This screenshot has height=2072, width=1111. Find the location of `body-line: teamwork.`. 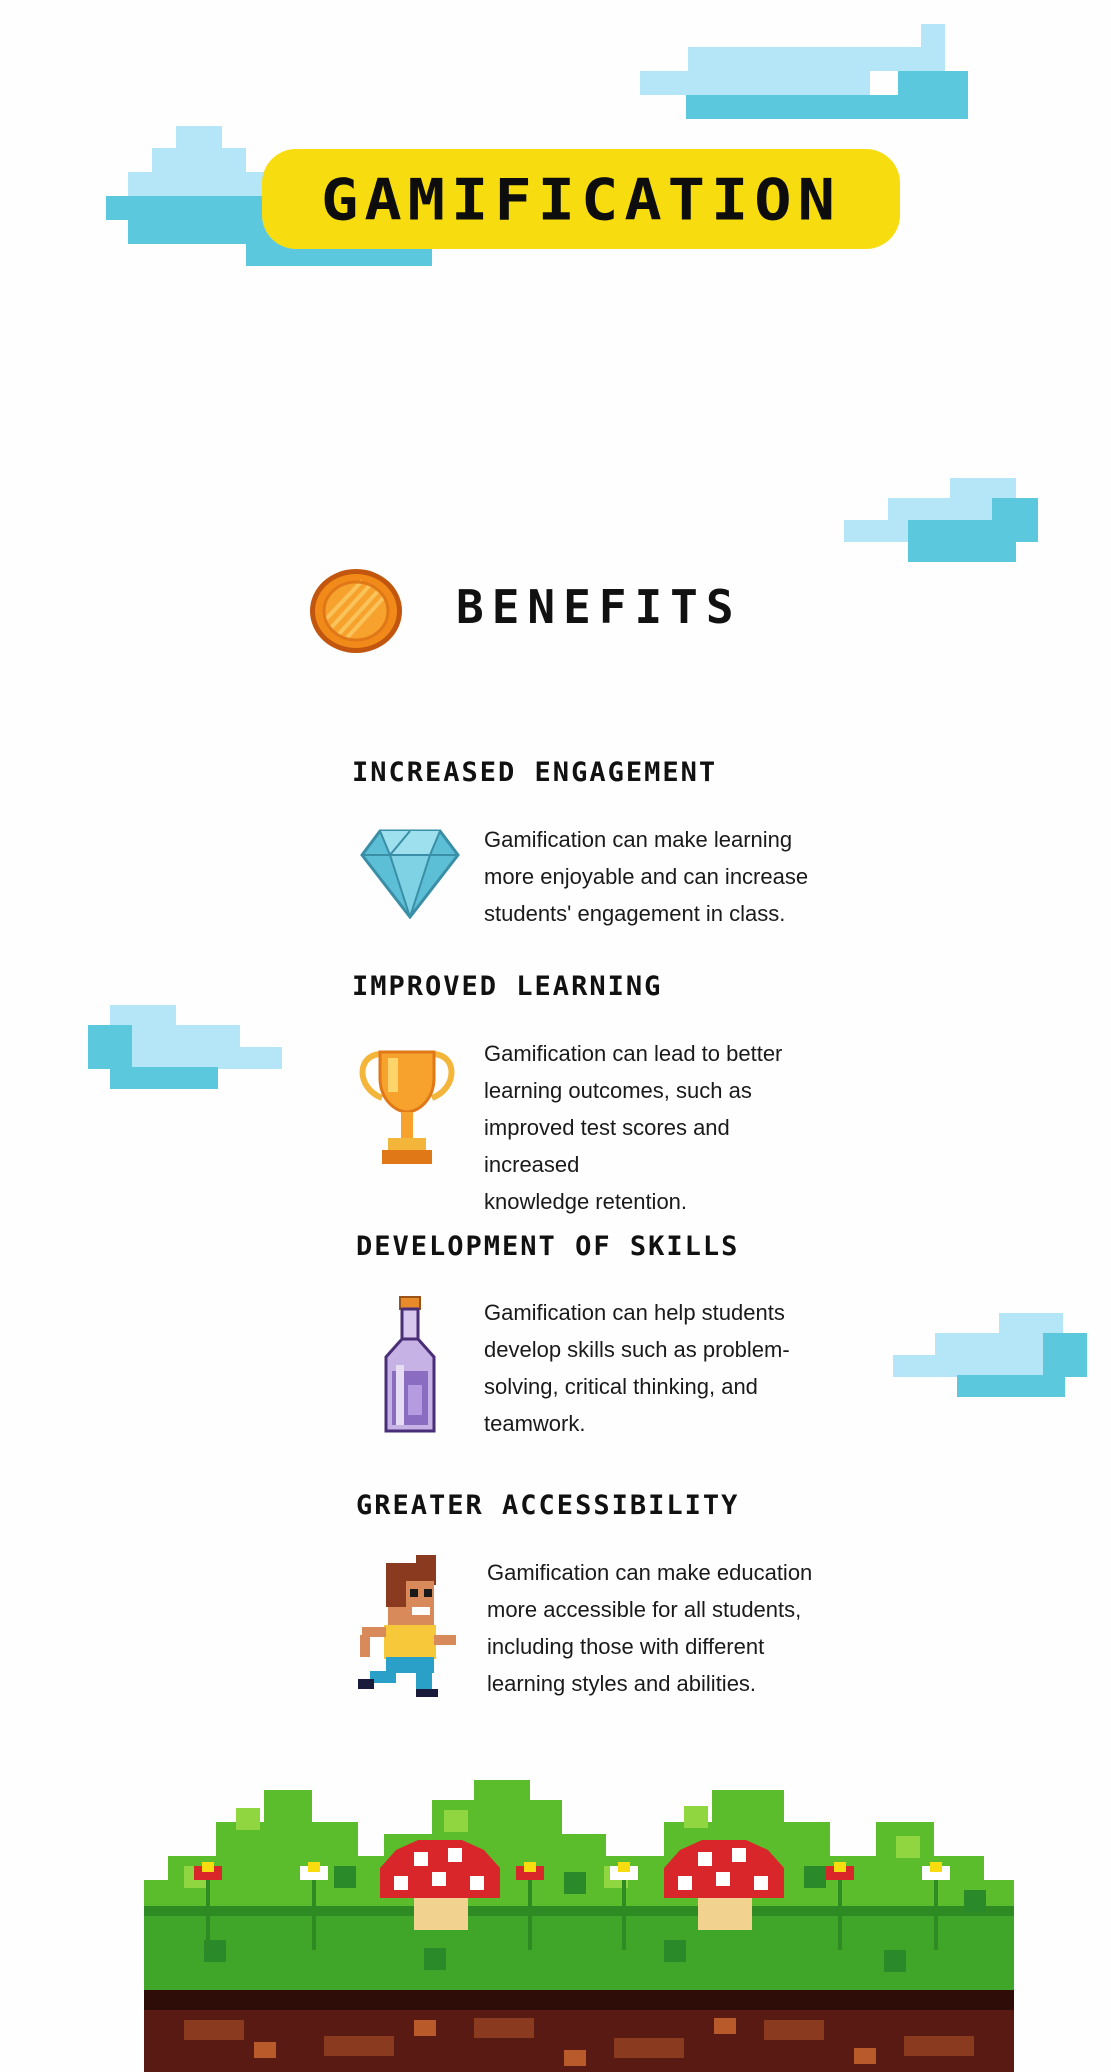

body-line: teamwork. is located at coordinates (535, 1423).